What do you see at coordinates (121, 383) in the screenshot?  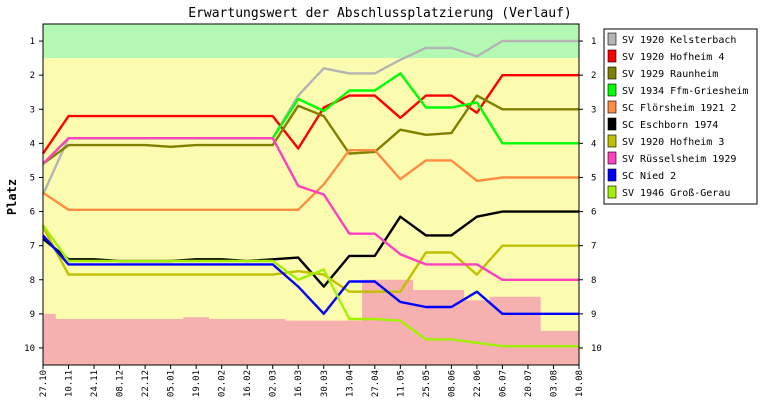 I see `x-tick-label: 08.12` at bounding box center [121, 383].